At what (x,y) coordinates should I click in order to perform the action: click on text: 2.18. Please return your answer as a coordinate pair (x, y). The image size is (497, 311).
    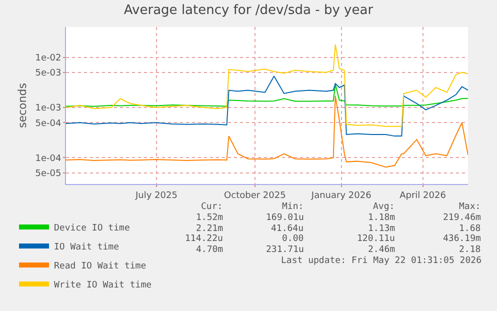
    Looking at the image, I should click on (470, 250).